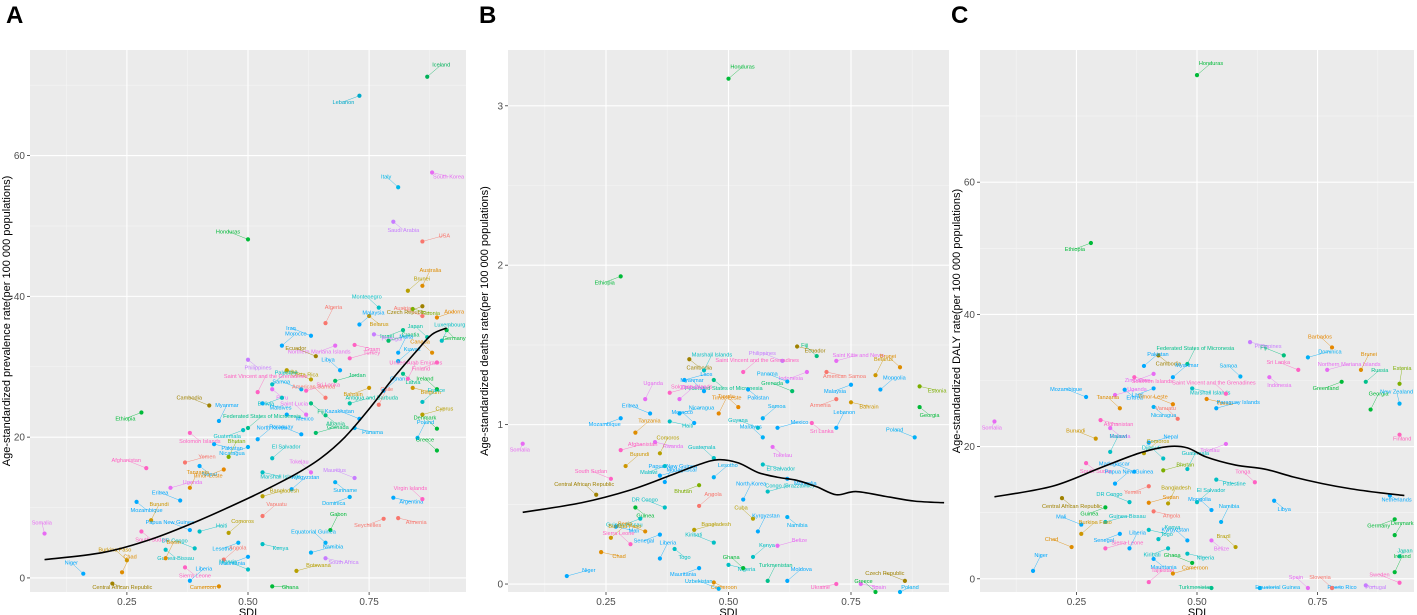  Describe the element at coordinates (589, 571) in the screenshot. I see `point-label: Niger` at that location.